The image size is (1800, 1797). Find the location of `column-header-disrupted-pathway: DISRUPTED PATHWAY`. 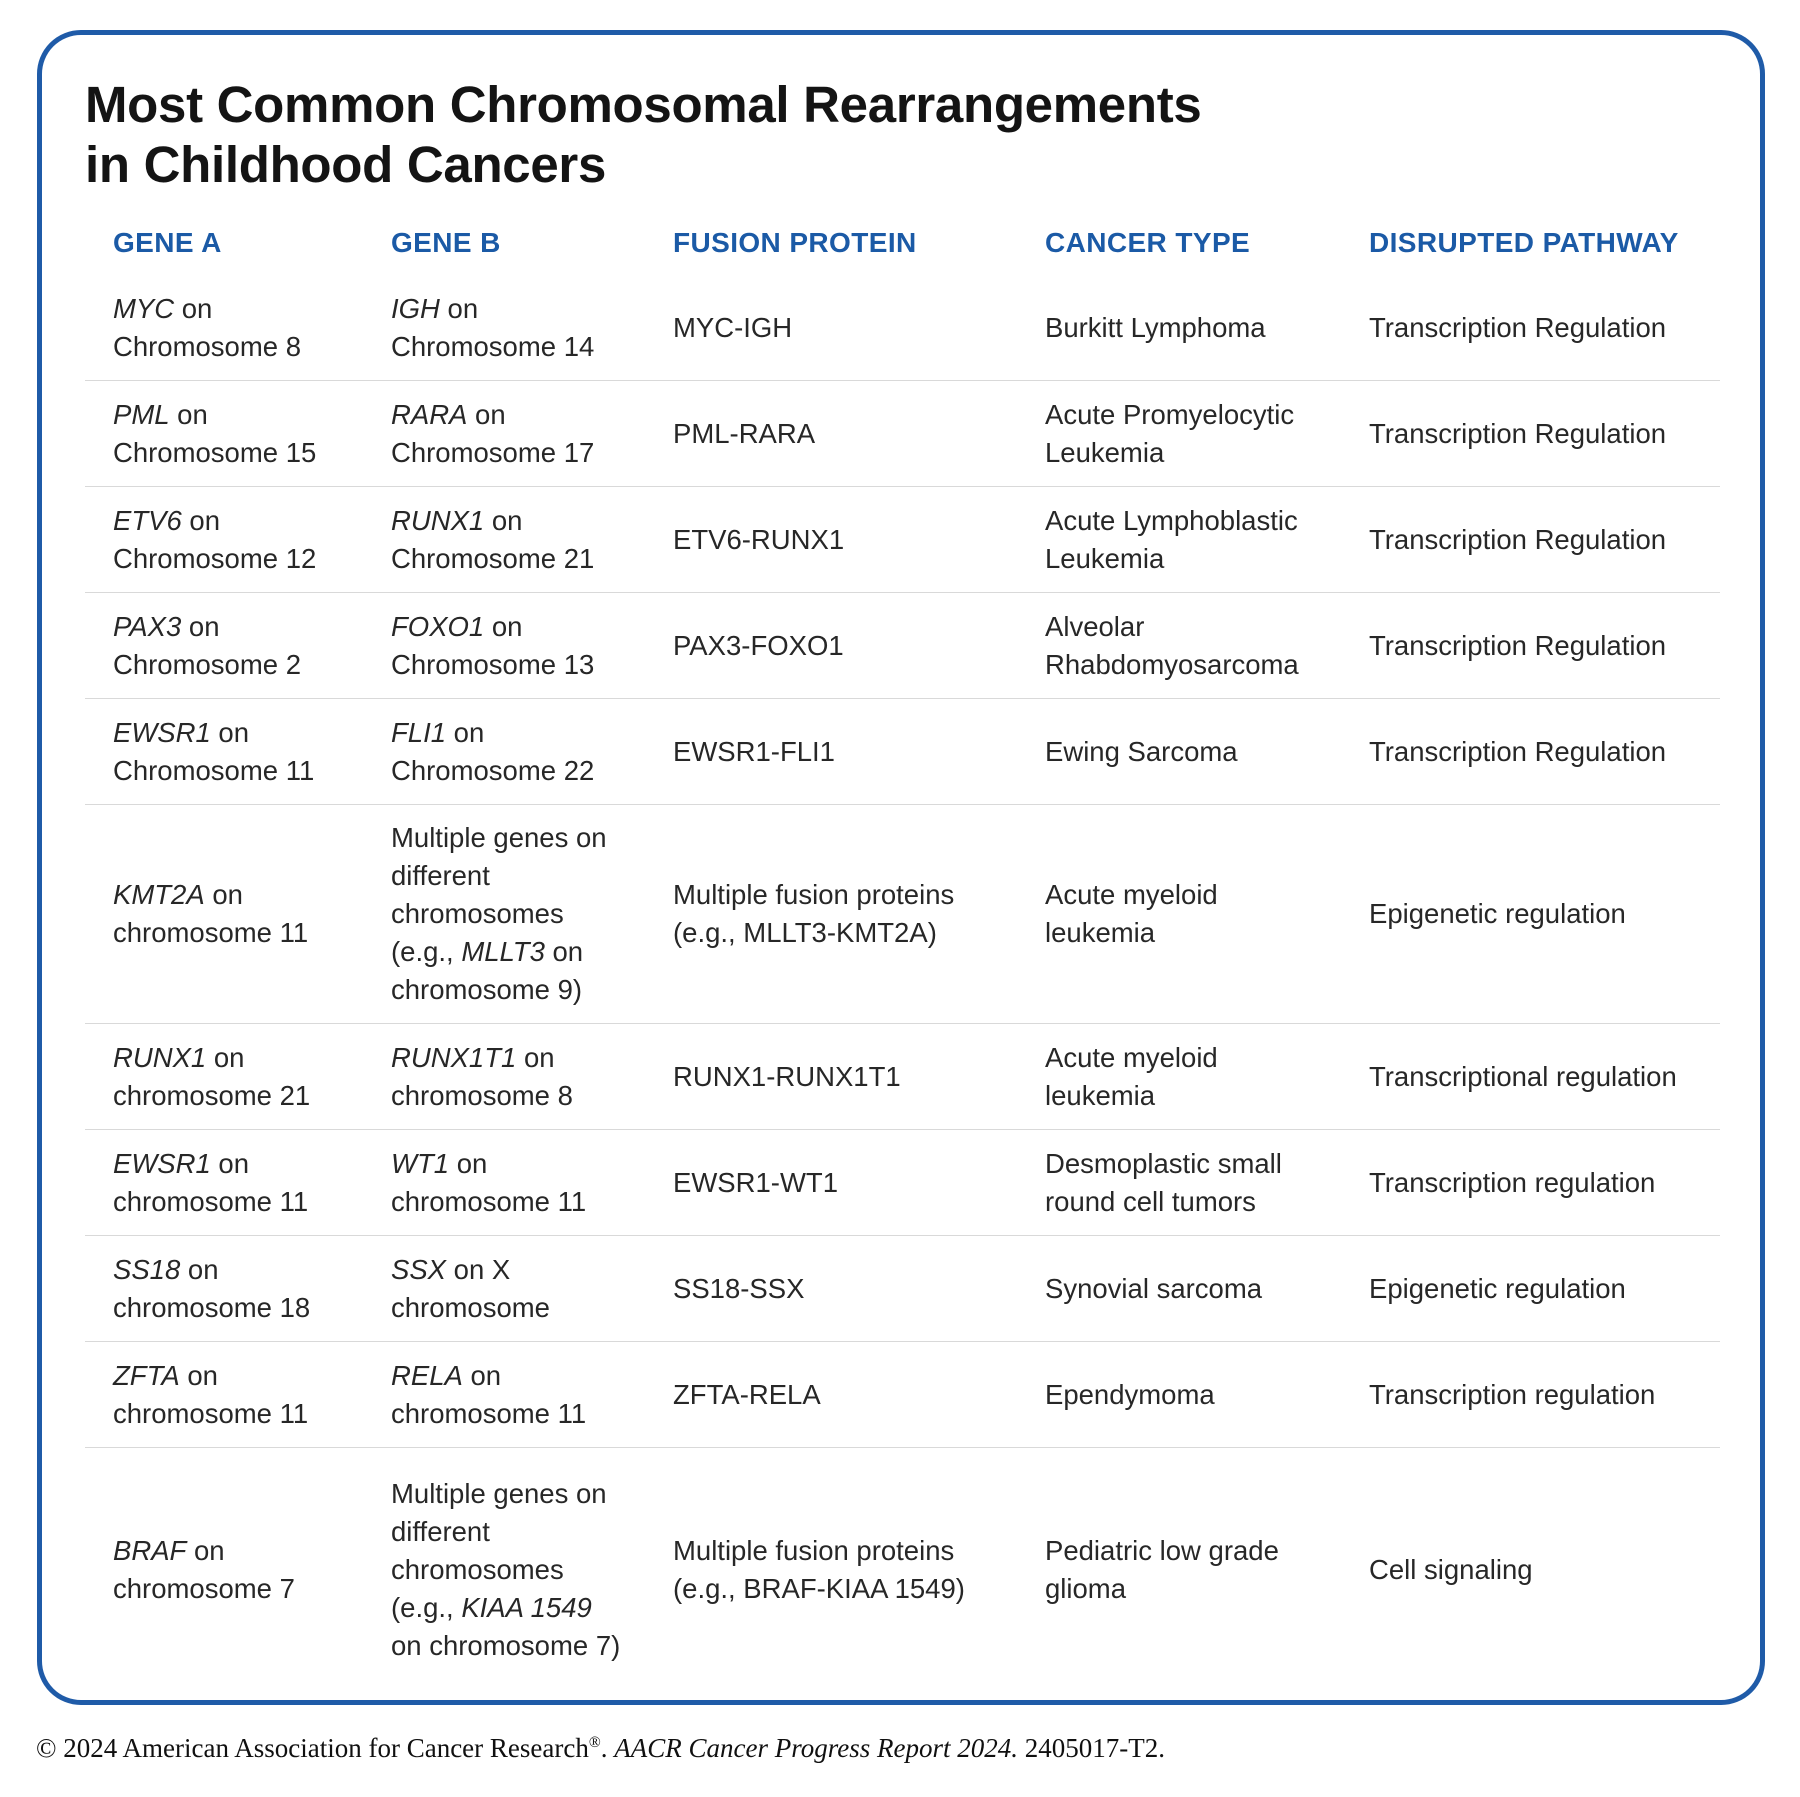

column-header-disrupted-pathway: DISRUPTED PATHWAY is located at coordinates (1524, 243).